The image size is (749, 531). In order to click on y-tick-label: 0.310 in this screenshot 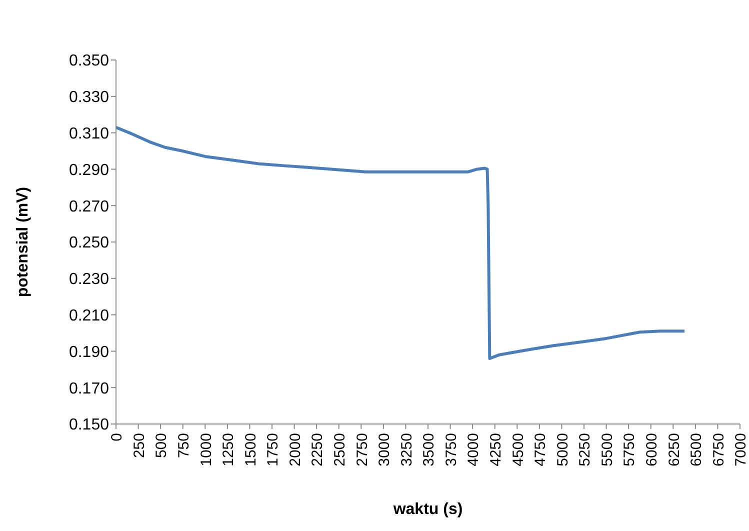, I will do `click(89, 133)`.